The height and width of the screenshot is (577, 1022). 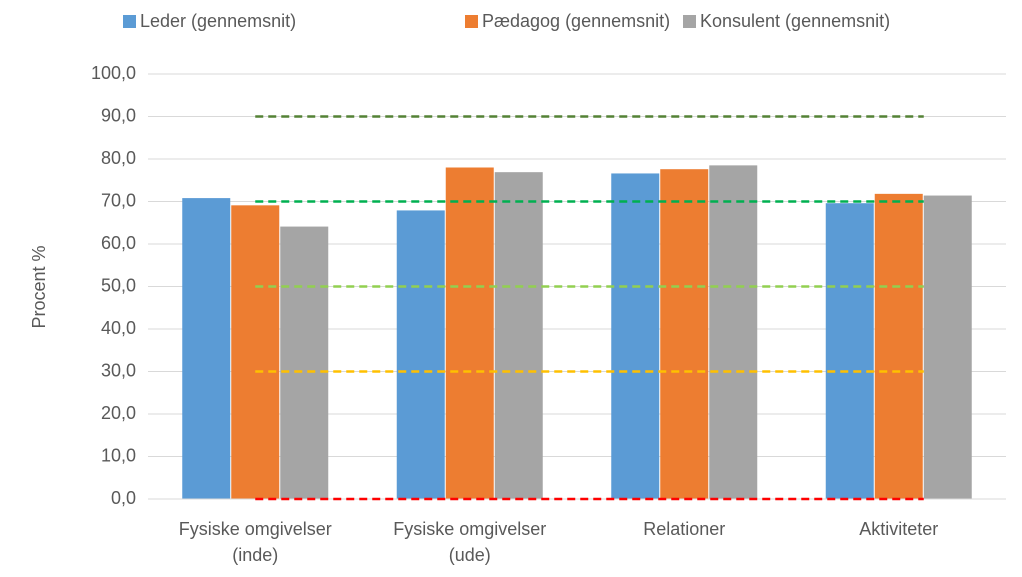 I want to click on x-tick-label: (ude), so click(x=470, y=555).